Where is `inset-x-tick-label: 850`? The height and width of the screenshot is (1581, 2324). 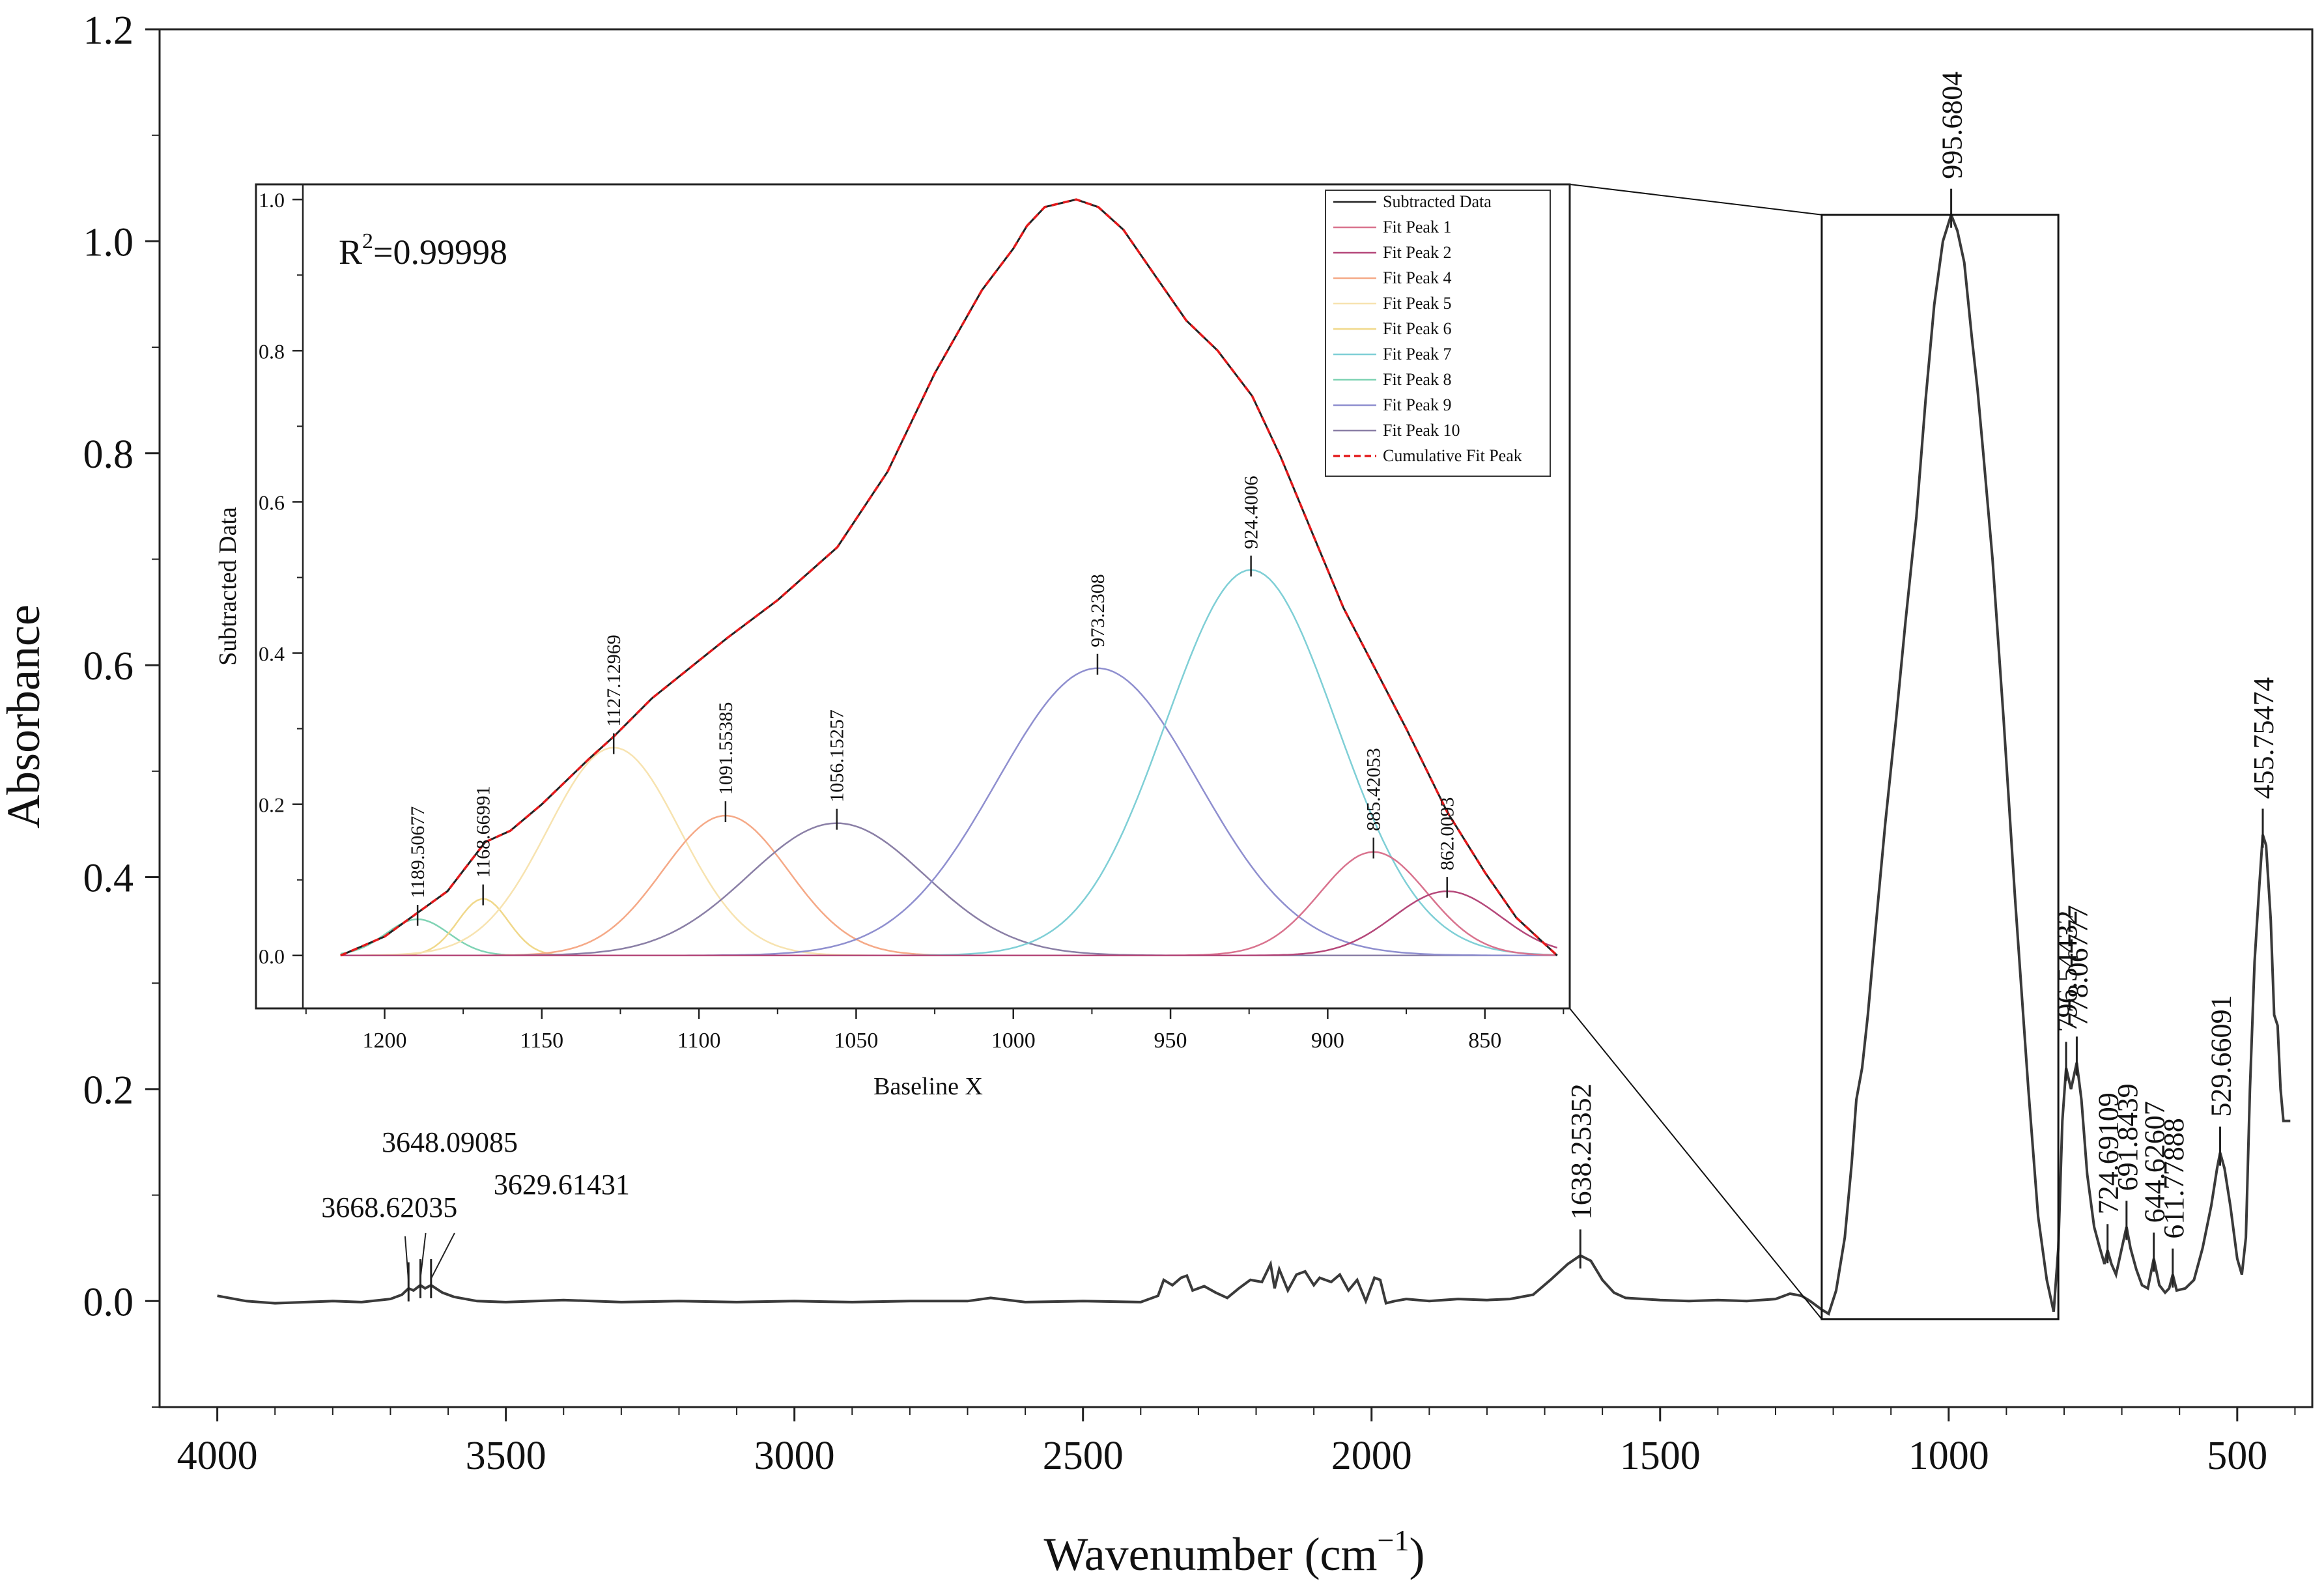 inset-x-tick-label: 850 is located at coordinates (1484, 1041).